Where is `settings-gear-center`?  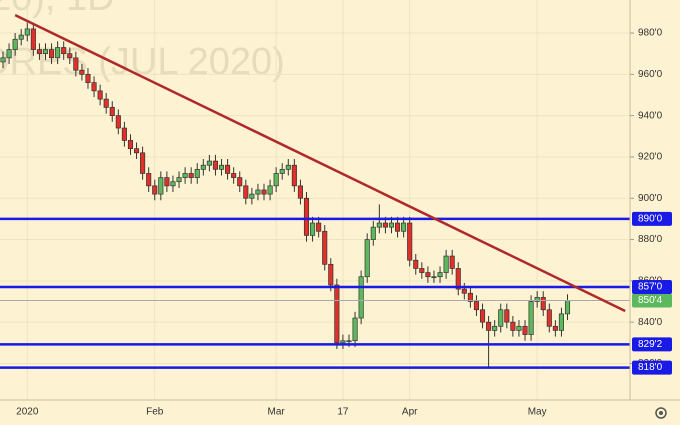 settings-gear-center is located at coordinates (661, 413).